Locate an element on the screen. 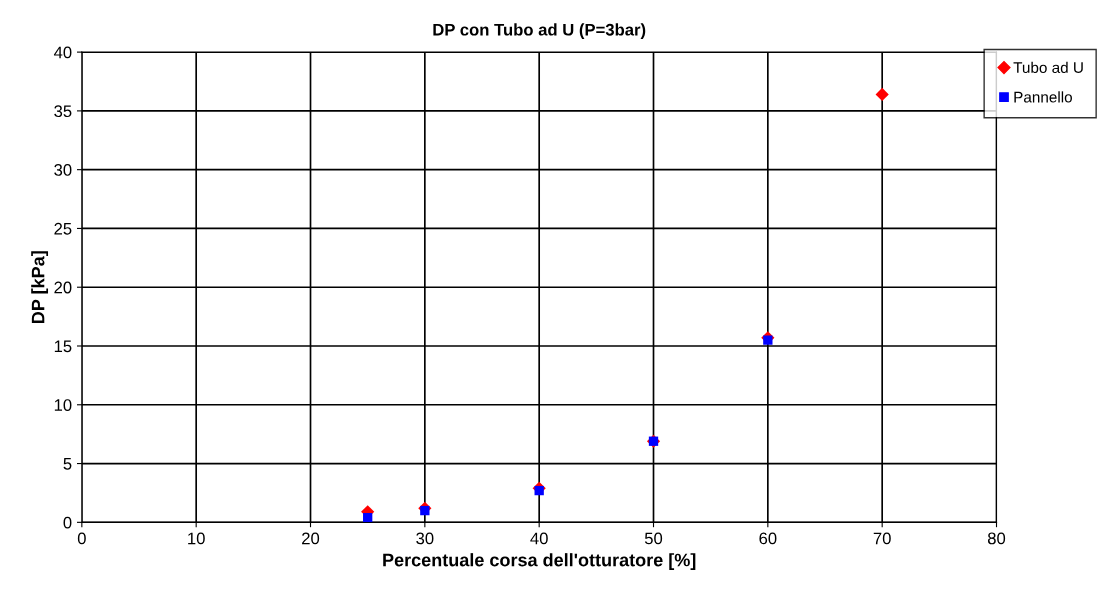 Image resolution: width=1106 pixels, height=599 pixels. x-tick-label: 20 is located at coordinates (311, 538).